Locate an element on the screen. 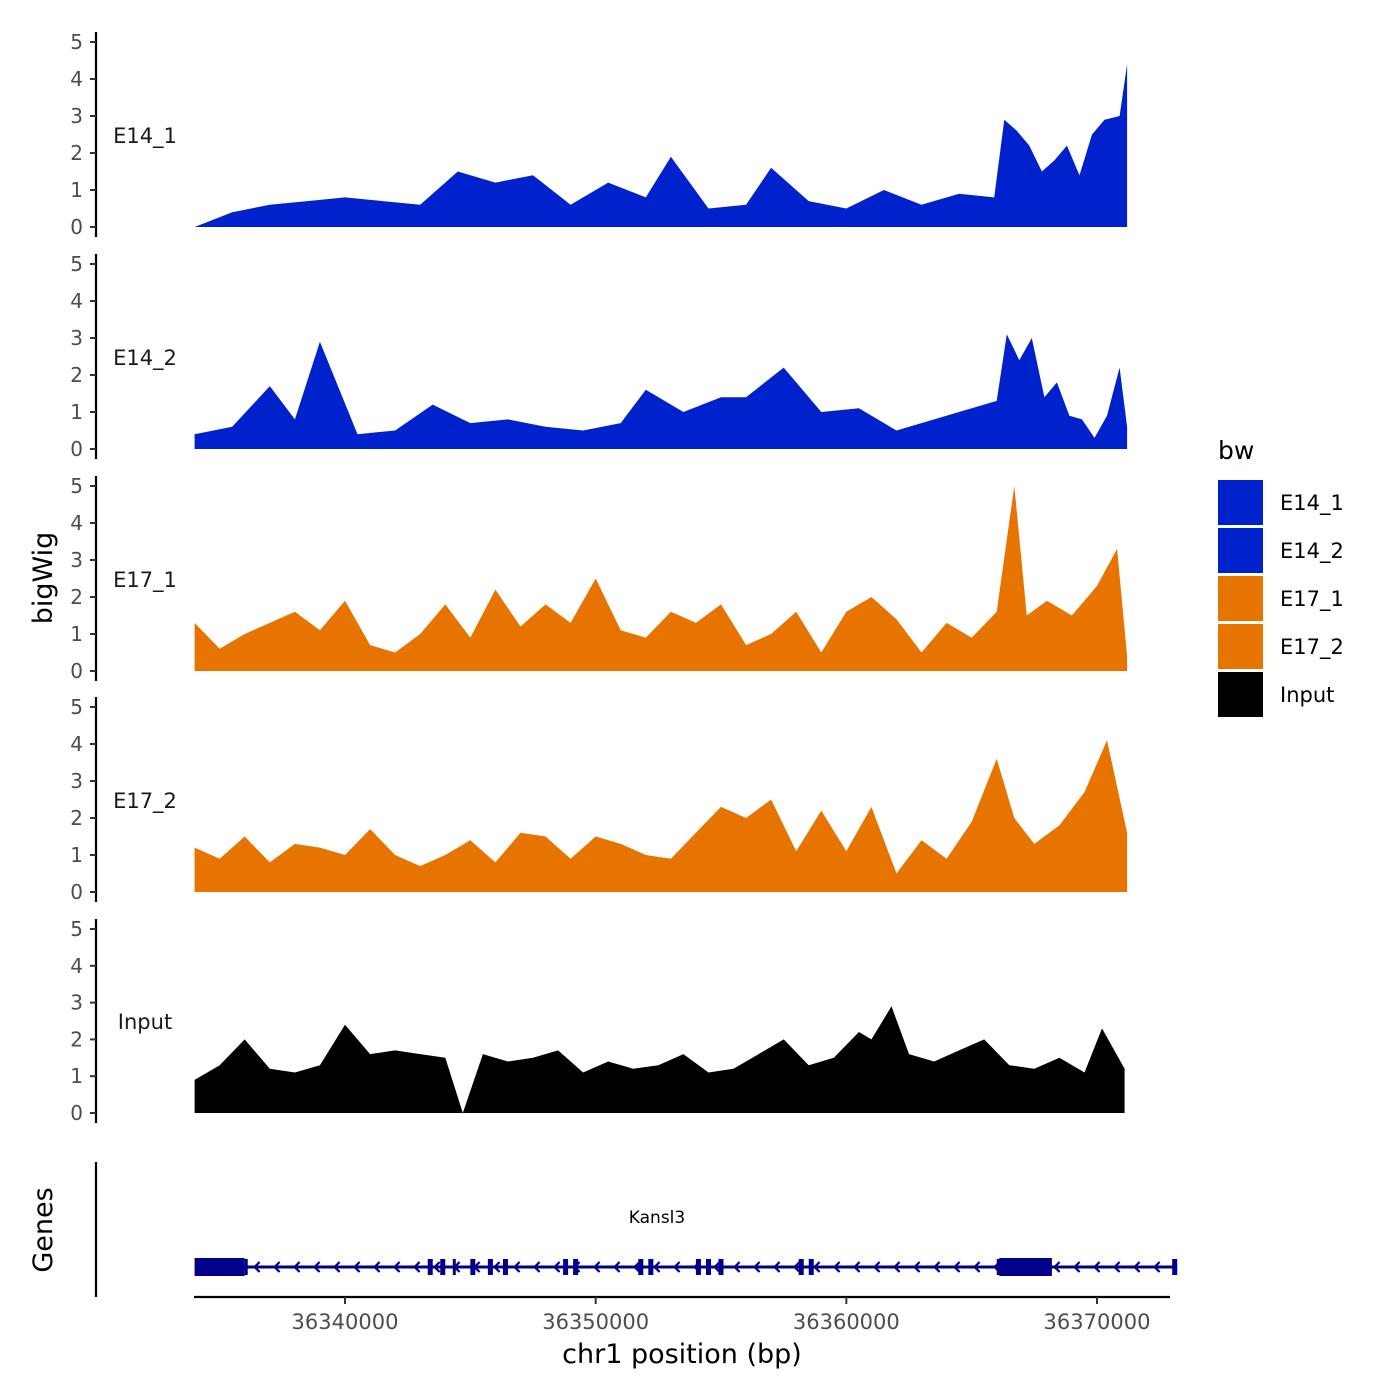 The height and width of the screenshot is (1400, 1400). gene-track: Kansl3 is located at coordinates (636, 1229).